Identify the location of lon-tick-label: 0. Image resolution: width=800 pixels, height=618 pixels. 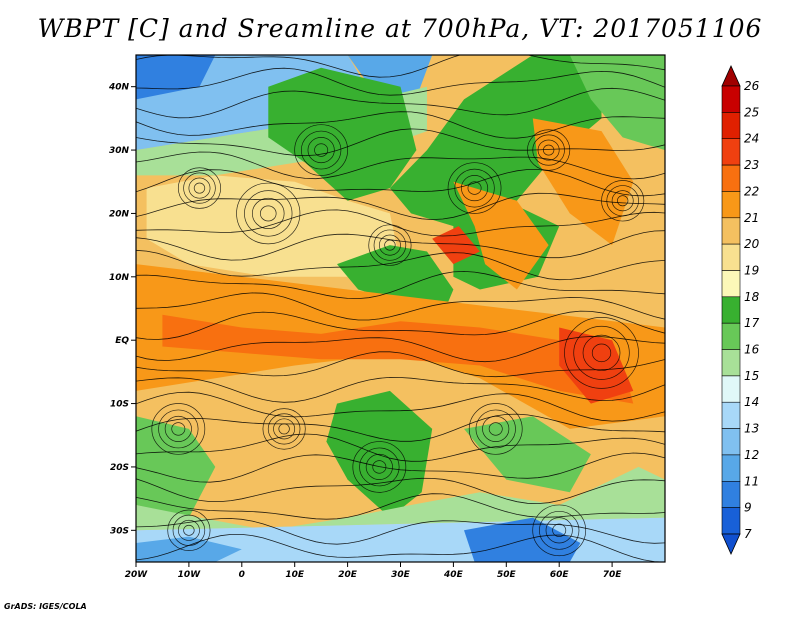
(242, 575).